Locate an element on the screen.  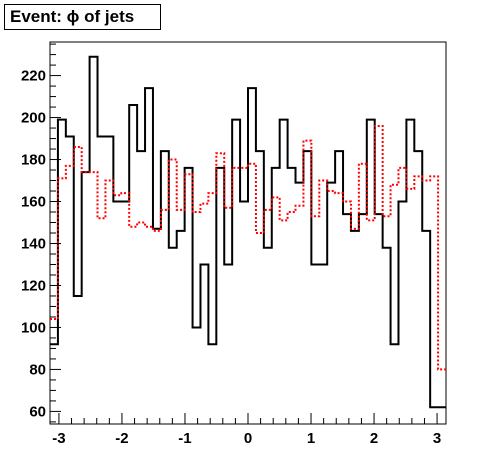
y-tick-label: 220 is located at coordinates (33, 76).